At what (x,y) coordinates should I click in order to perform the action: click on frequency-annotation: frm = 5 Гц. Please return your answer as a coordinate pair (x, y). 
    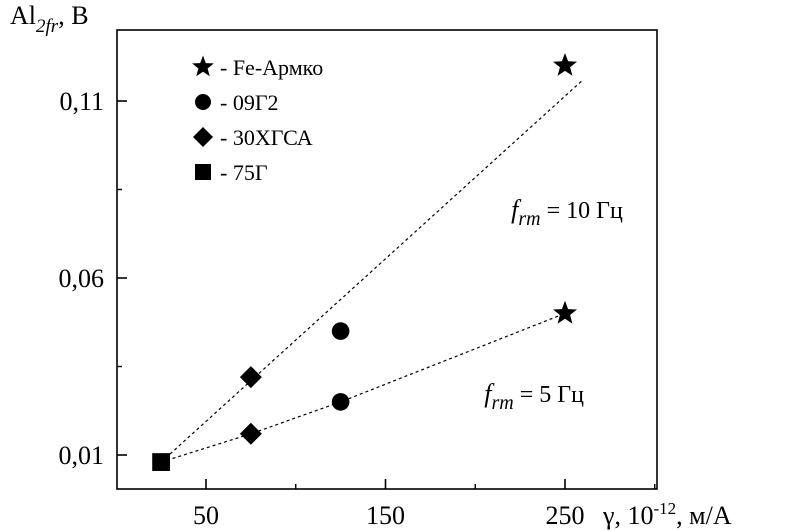
    Looking at the image, I should click on (534, 396).